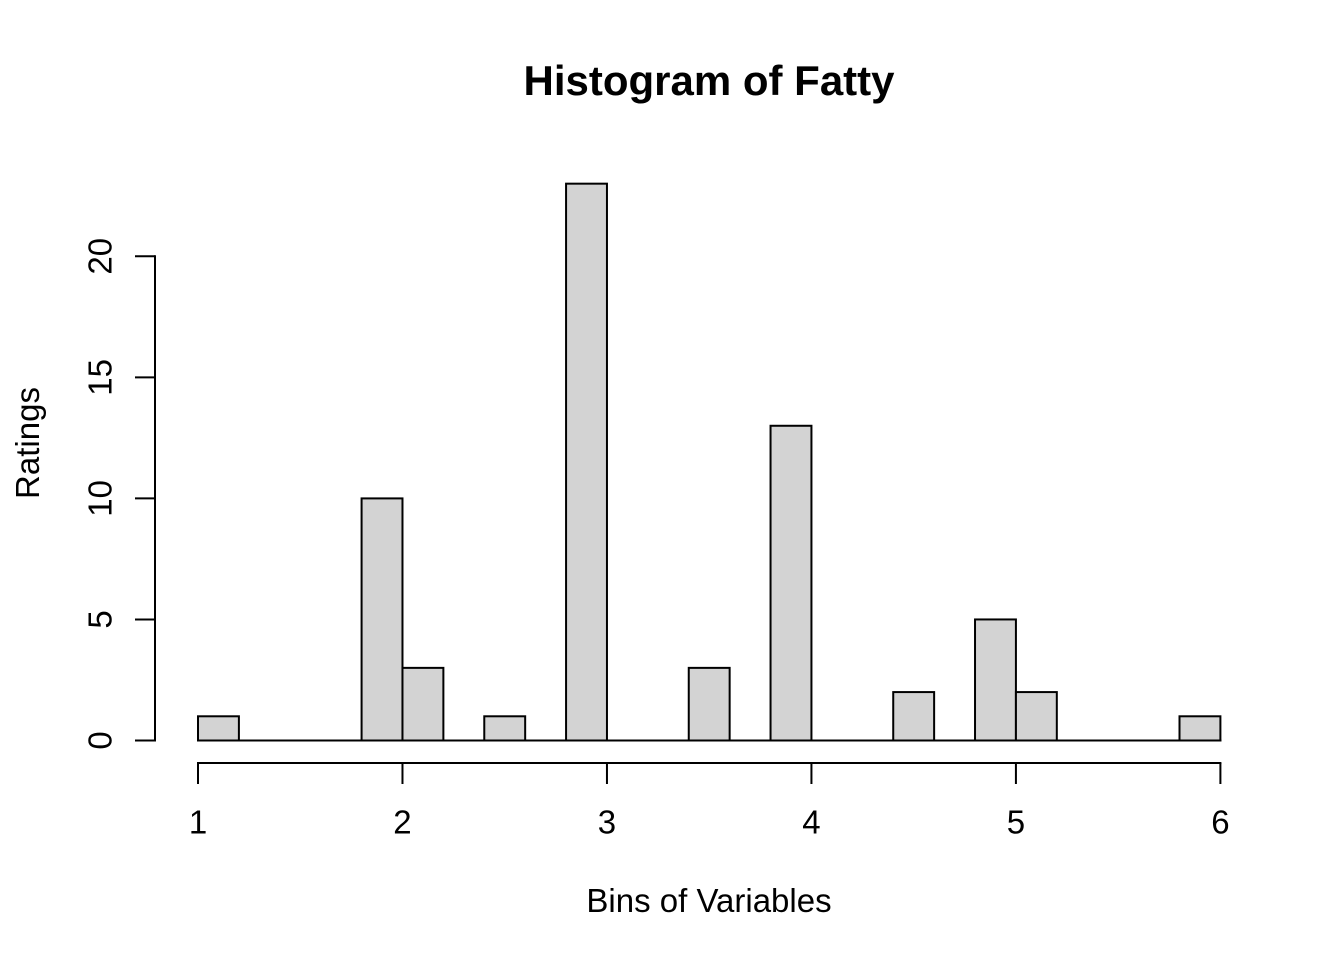 This screenshot has height=960, width=1344. Describe the element at coordinates (811, 822) in the screenshot. I see `x-tick-label: 4` at that location.